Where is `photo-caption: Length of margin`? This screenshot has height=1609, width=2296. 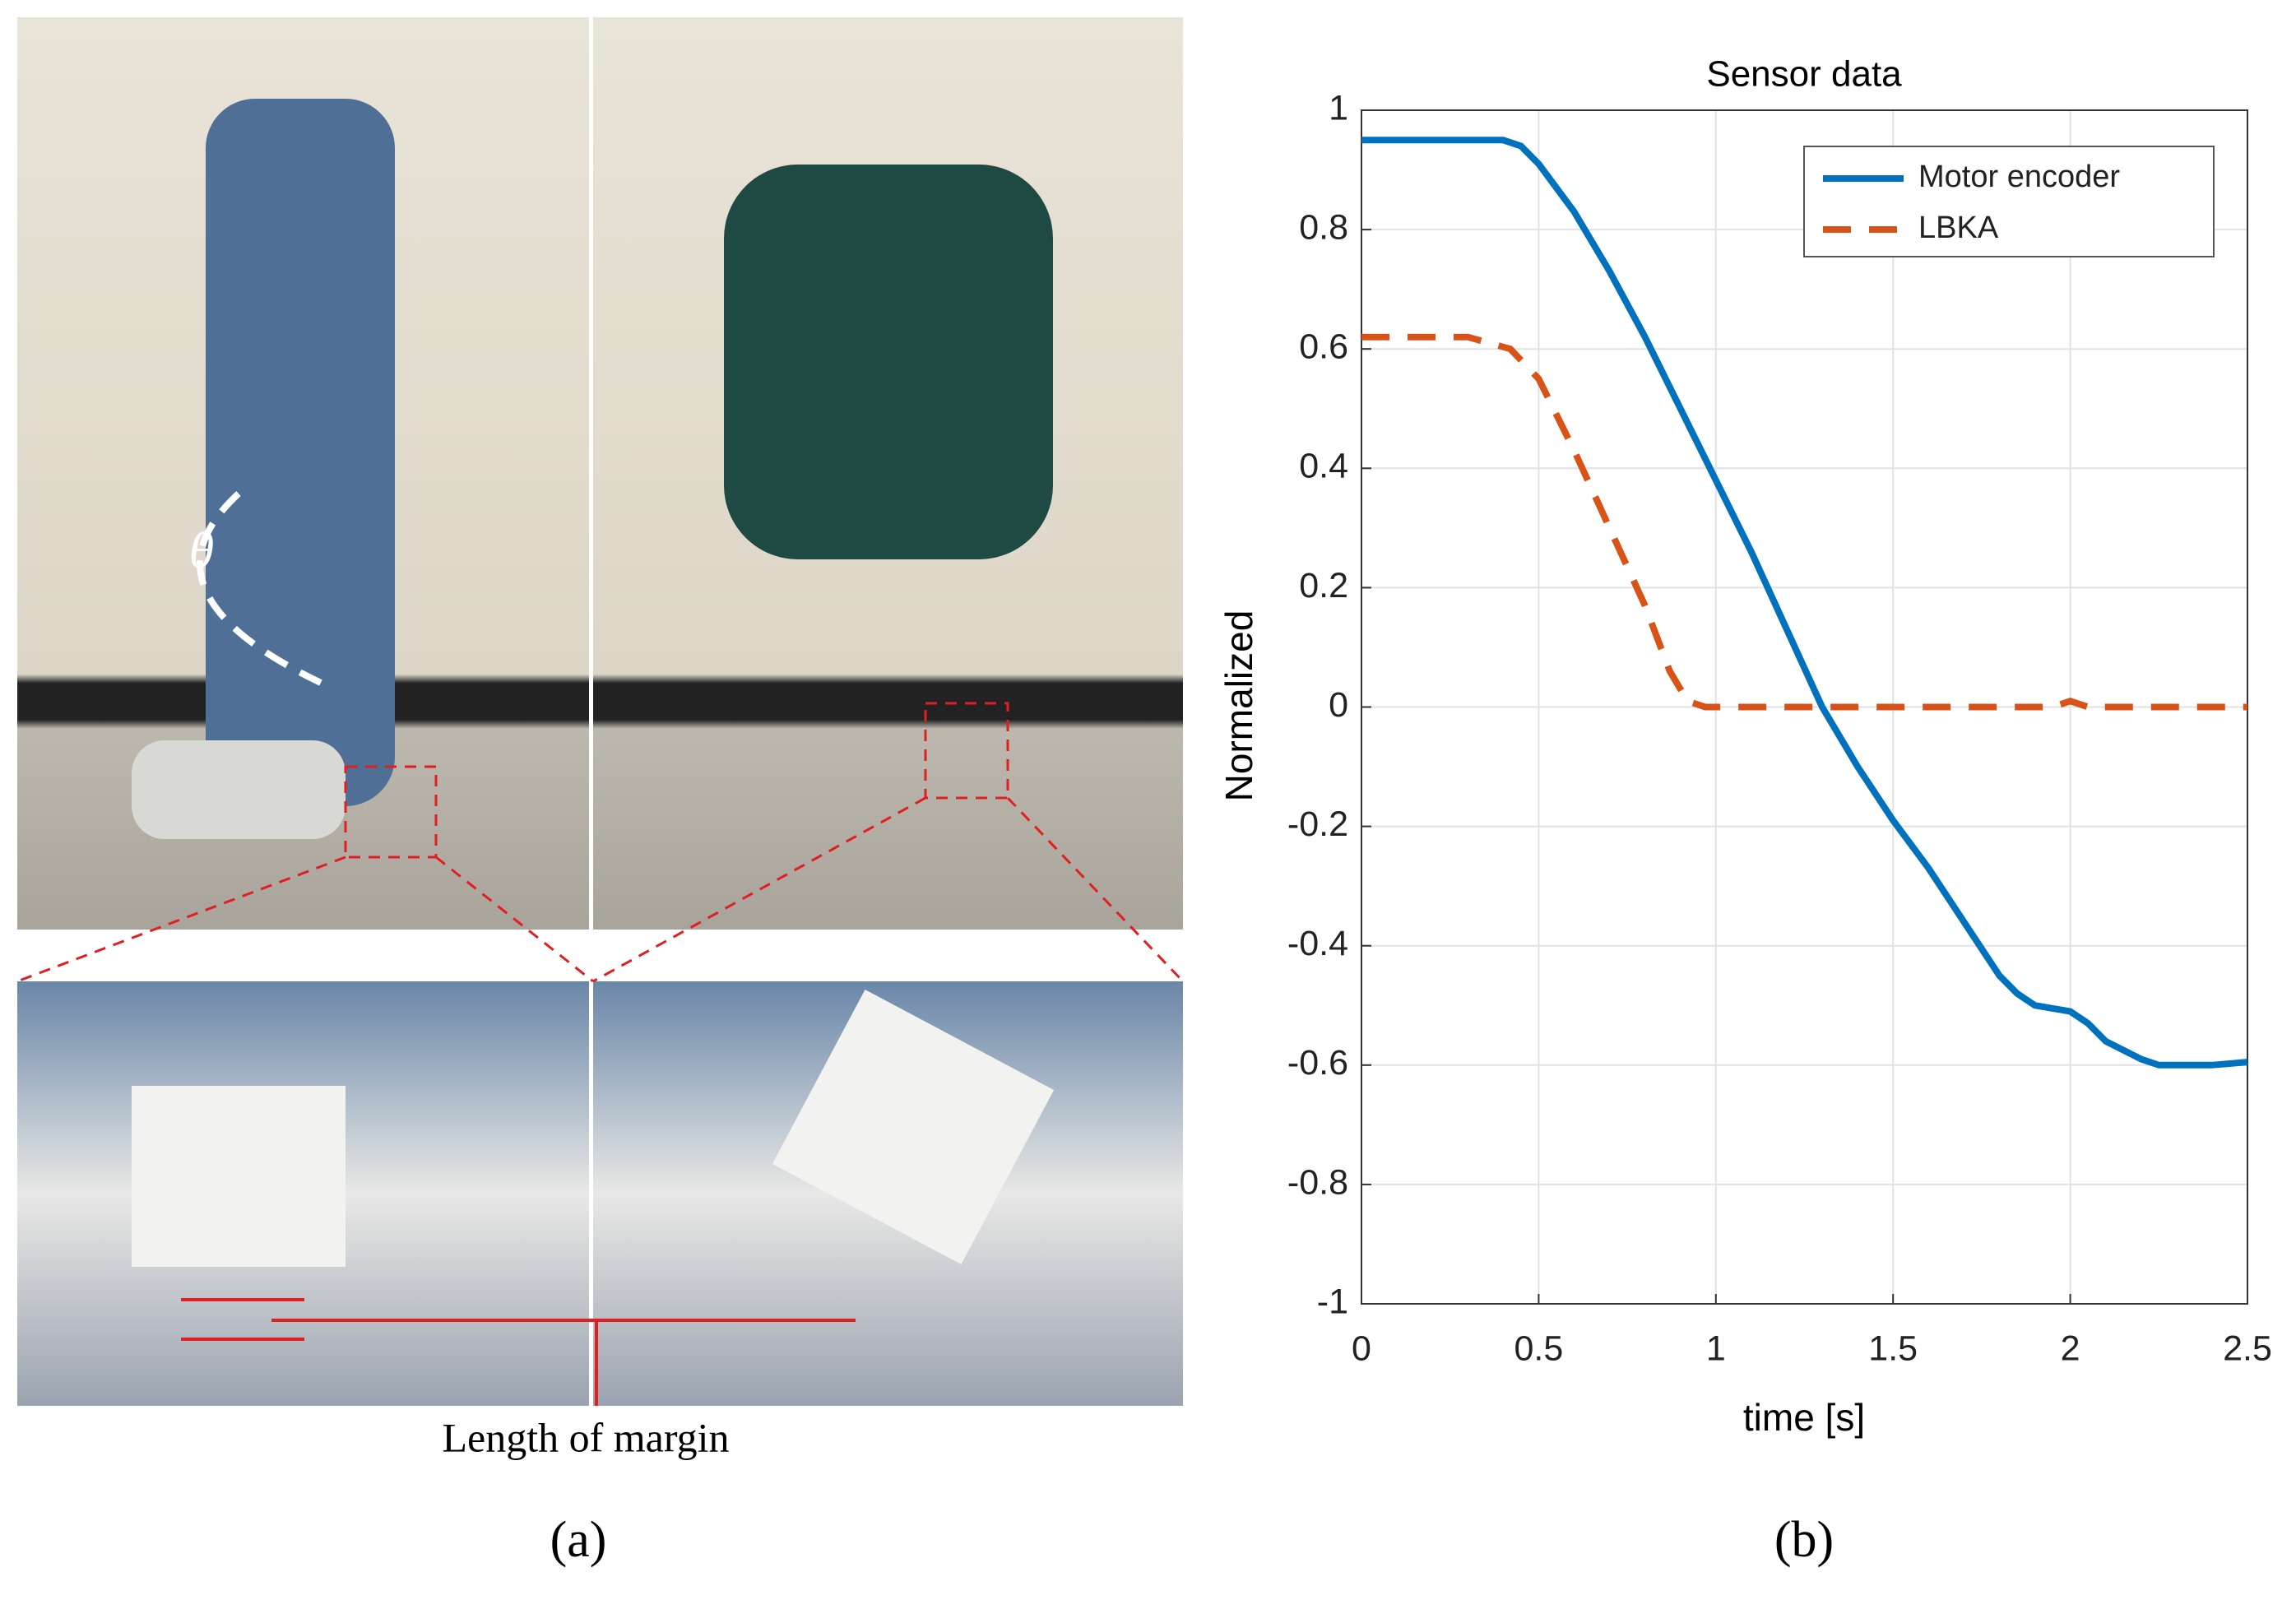 photo-caption: Length of margin is located at coordinates (586, 1437).